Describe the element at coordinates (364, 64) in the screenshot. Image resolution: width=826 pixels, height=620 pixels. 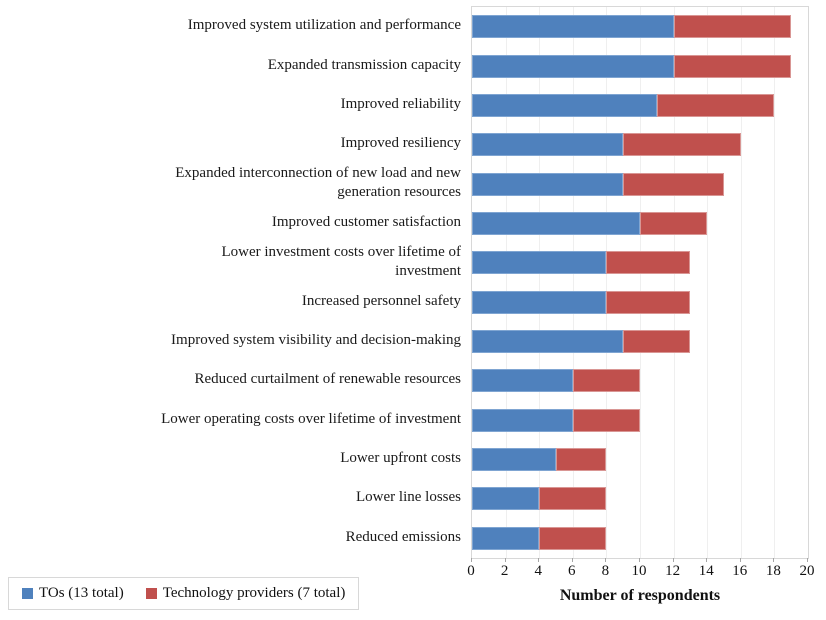
I see `category-label: Expanded transmission capacity` at that location.